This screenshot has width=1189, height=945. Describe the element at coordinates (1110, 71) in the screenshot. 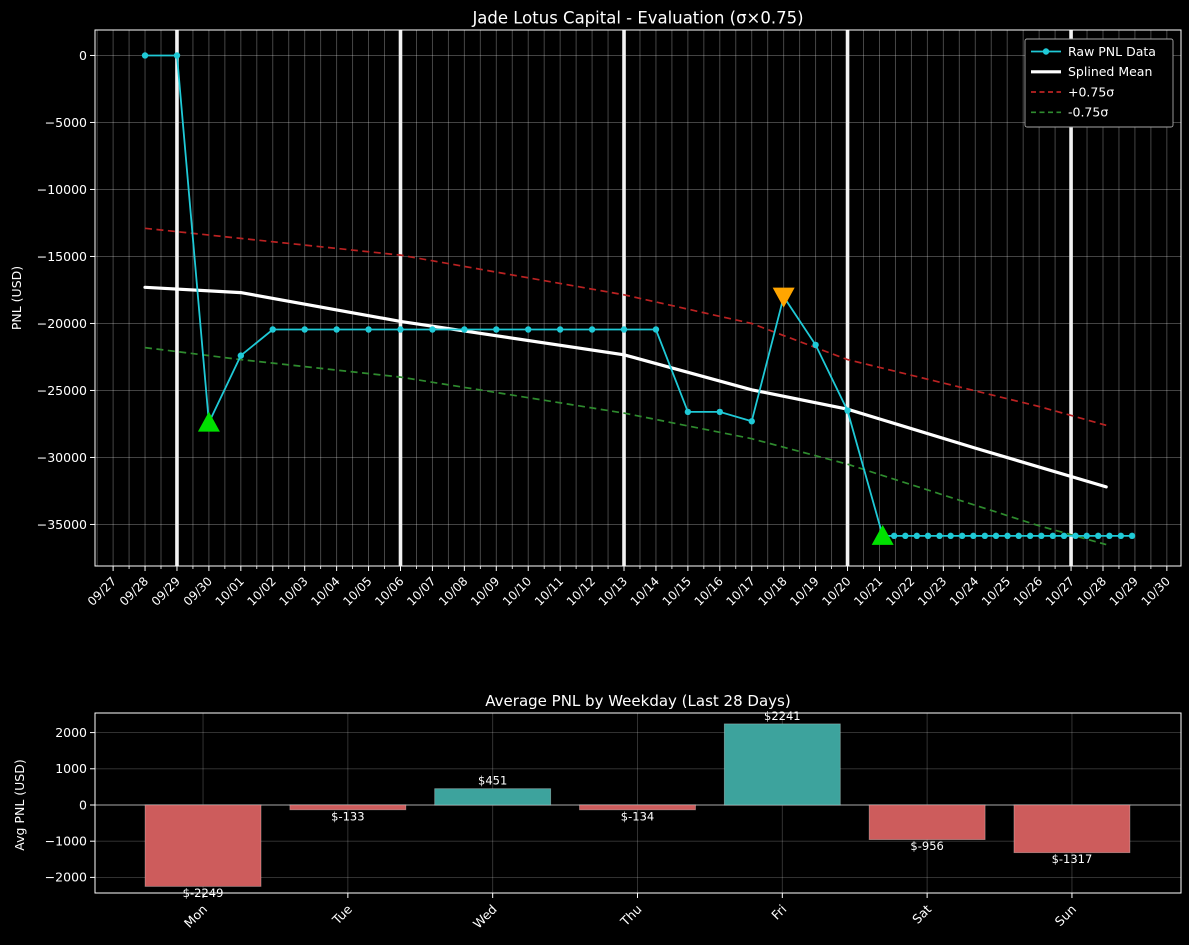

I see `legend-item-label: Splined Mean` at that location.